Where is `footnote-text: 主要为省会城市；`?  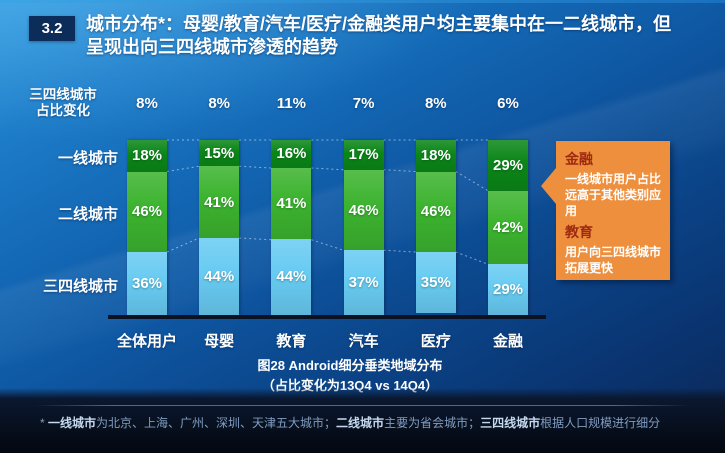
footnote-text: 主要为省会城市； is located at coordinates (432, 423).